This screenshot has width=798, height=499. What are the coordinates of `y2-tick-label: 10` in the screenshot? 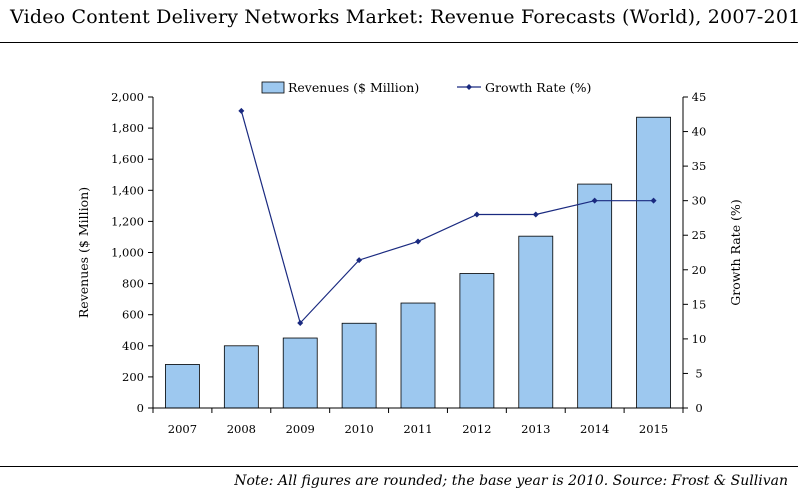 It's located at (699, 339).